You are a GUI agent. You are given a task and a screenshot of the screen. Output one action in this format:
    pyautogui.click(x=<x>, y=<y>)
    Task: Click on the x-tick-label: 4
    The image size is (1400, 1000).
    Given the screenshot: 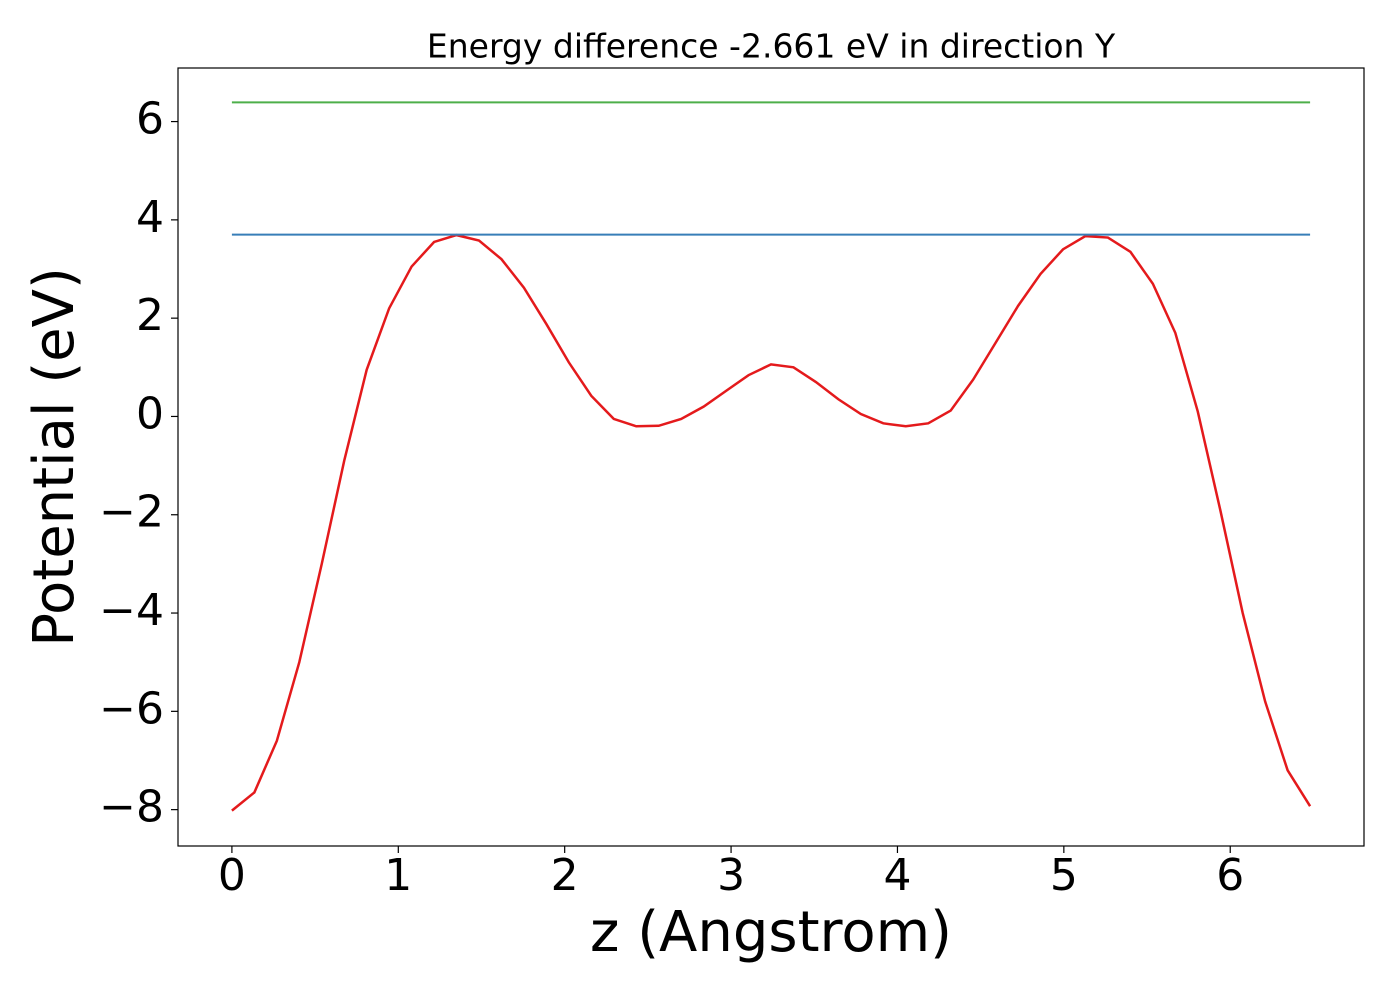 What is the action you would take?
    pyautogui.click(x=897, y=875)
    